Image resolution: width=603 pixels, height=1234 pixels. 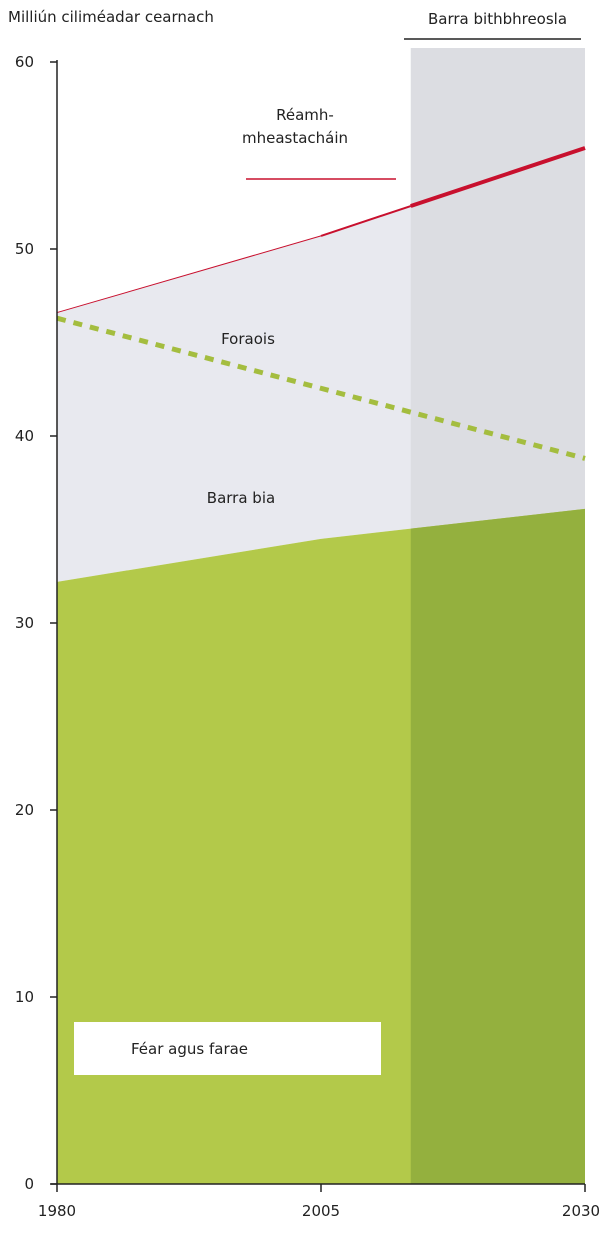 What do you see at coordinates (111, 17) in the screenshot?
I see `y-axis-title: Milliún ciliméadar cearnach` at bounding box center [111, 17].